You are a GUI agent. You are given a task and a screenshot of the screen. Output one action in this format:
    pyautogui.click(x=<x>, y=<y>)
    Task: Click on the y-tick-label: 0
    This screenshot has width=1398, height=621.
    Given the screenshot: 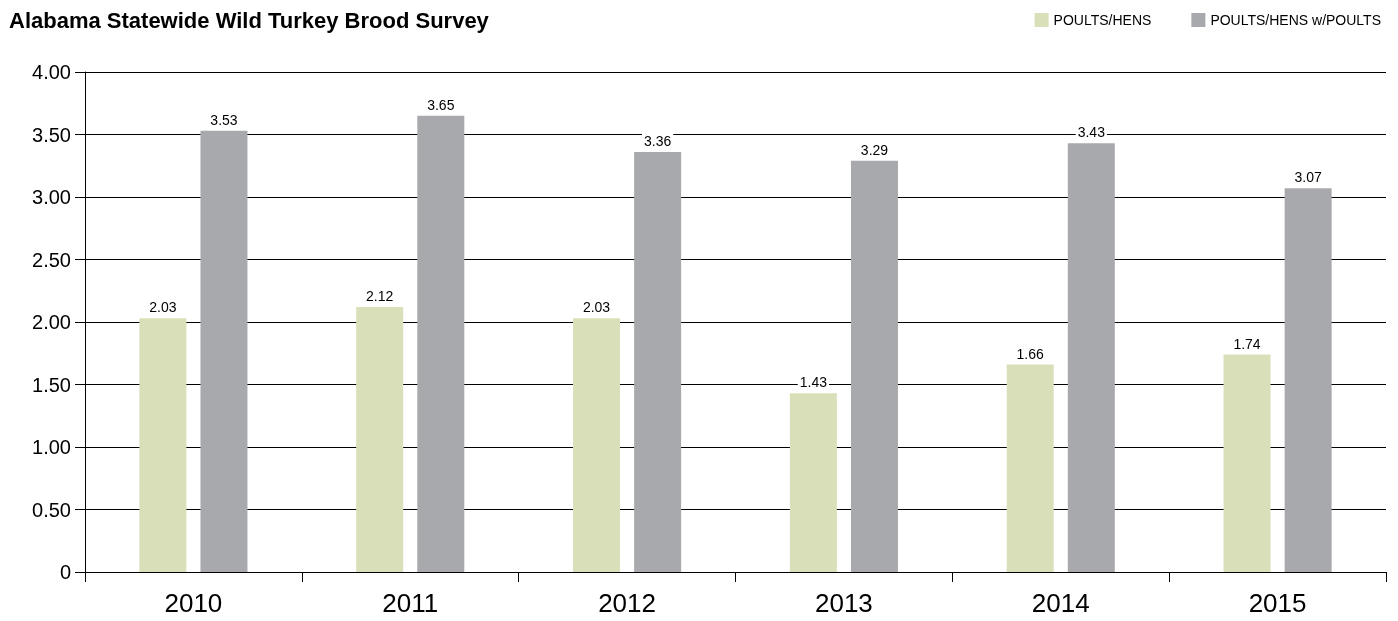 What is the action you would take?
    pyautogui.click(x=65, y=572)
    